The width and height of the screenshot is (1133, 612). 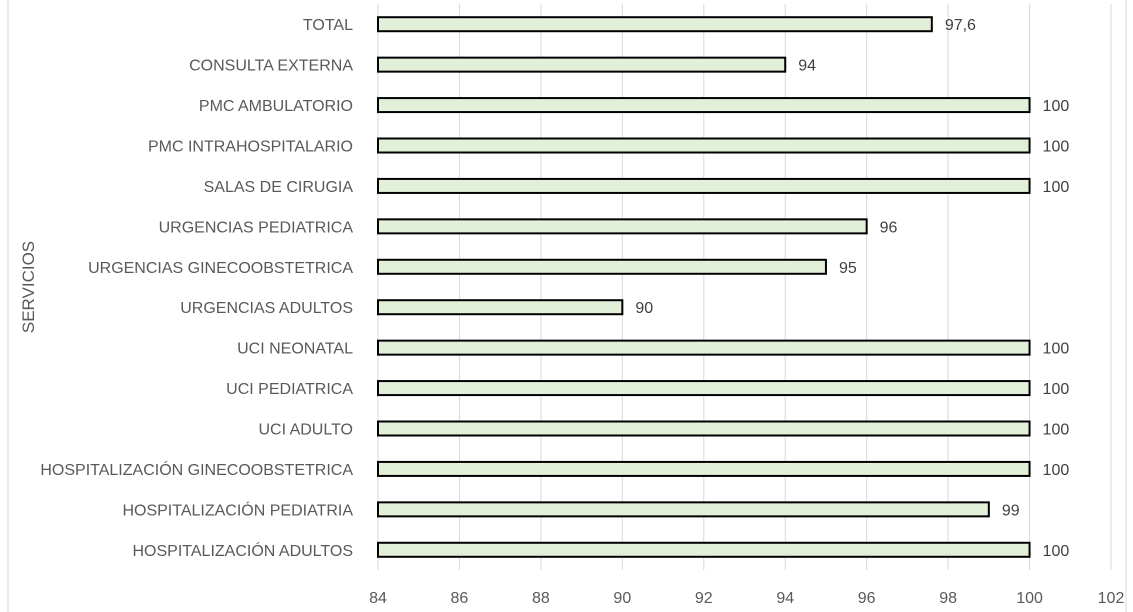 I want to click on data-label: 97,6, so click(x=960, y=25).